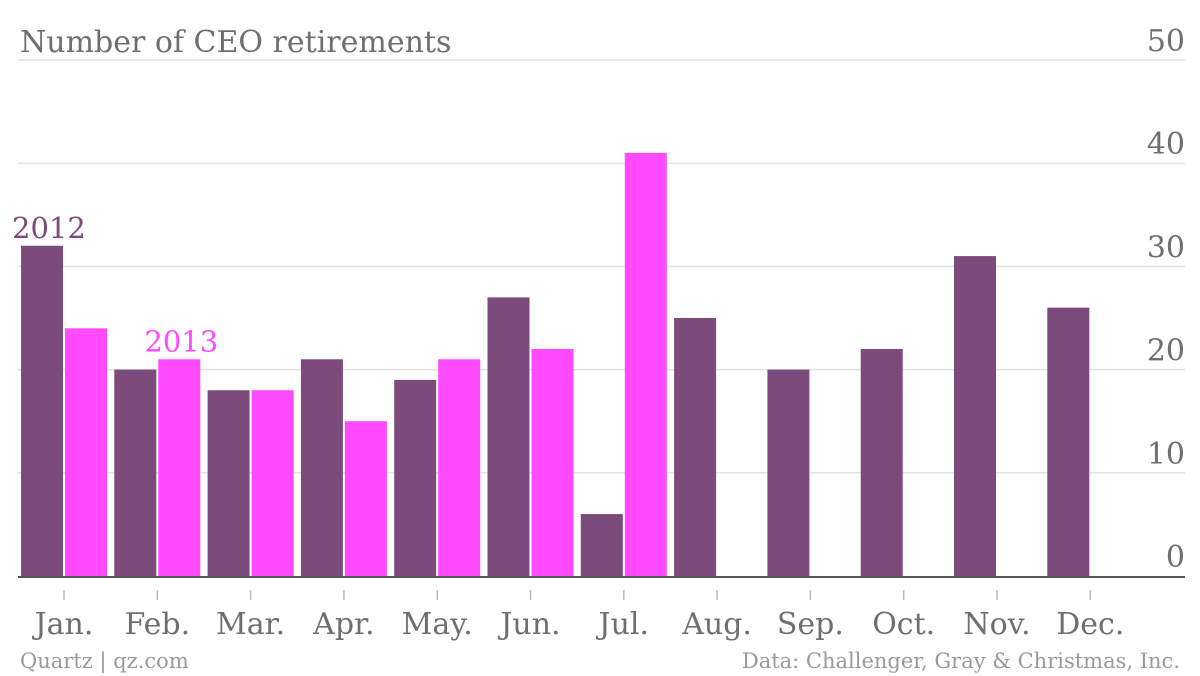 This screenshot has height=676, width=1200. I want to click on y-tick-label: 10, so click(1166, 454).